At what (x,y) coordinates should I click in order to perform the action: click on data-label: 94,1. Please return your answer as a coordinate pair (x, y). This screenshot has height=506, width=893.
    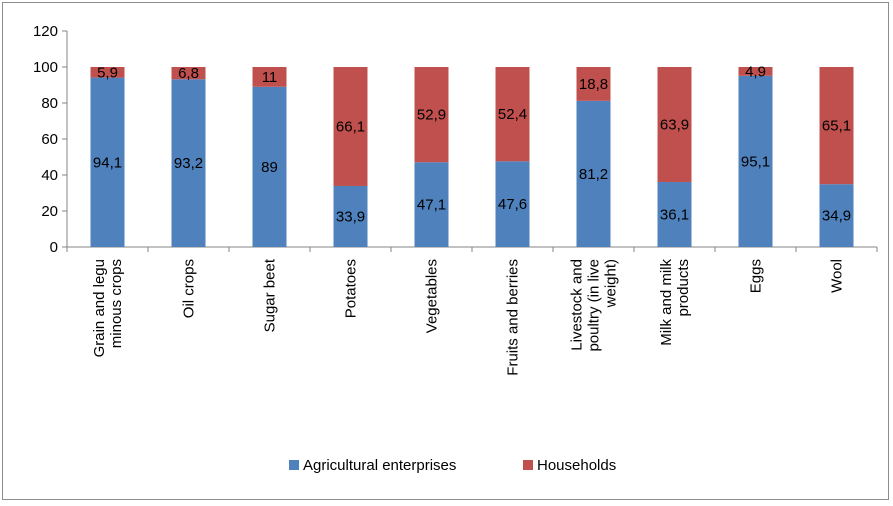
    Looking at the image, I should click on (107, 162).